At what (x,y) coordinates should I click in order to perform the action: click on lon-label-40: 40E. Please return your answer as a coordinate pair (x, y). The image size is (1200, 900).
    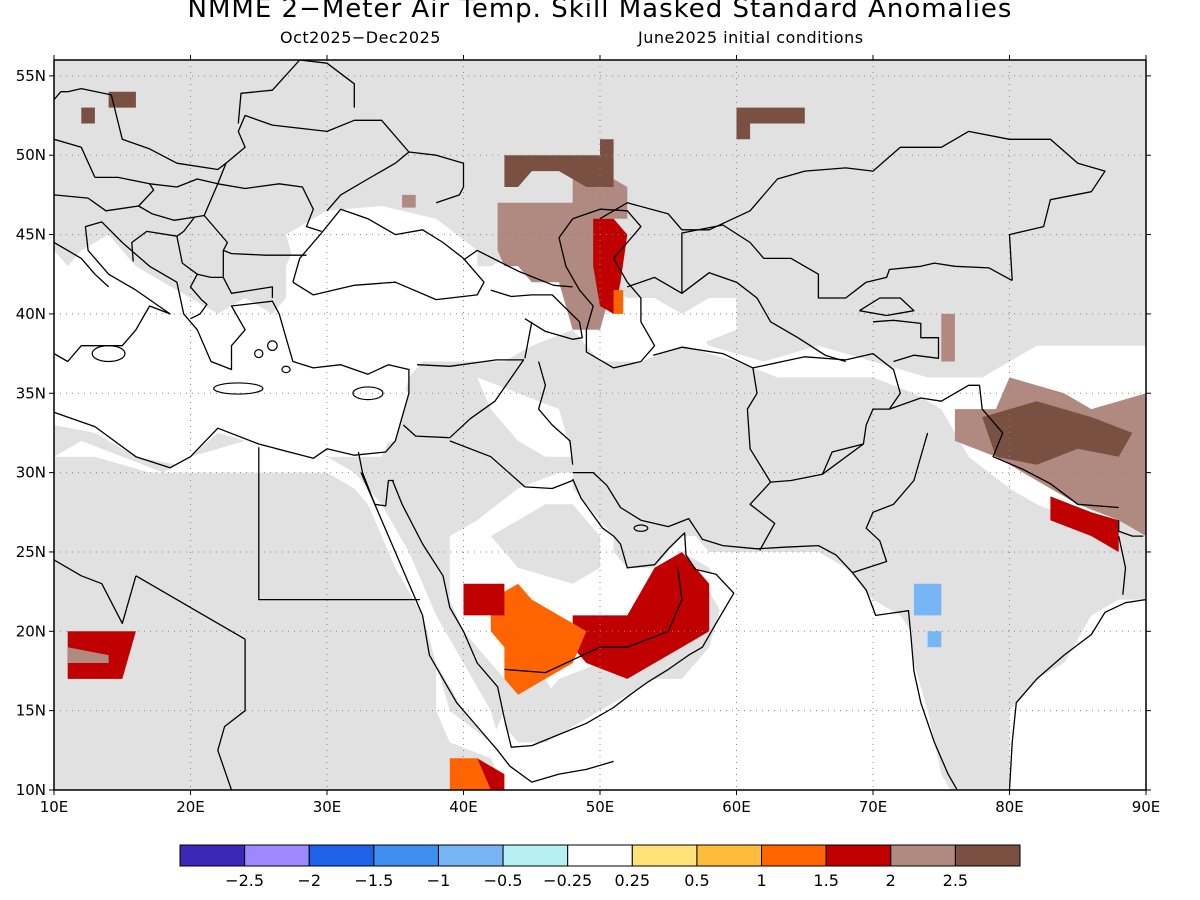
    Looking at the image, I should click on (463, 807).